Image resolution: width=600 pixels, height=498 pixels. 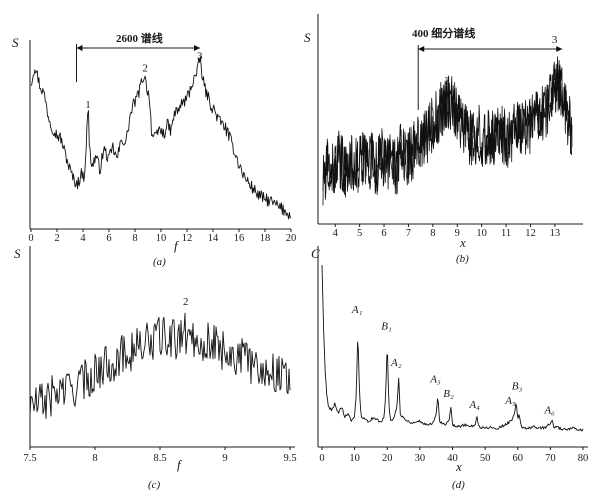 I want to click on panel-d-ticks: 0 10 20 30 40 50 60 70 80, so click(x=453, y=455).